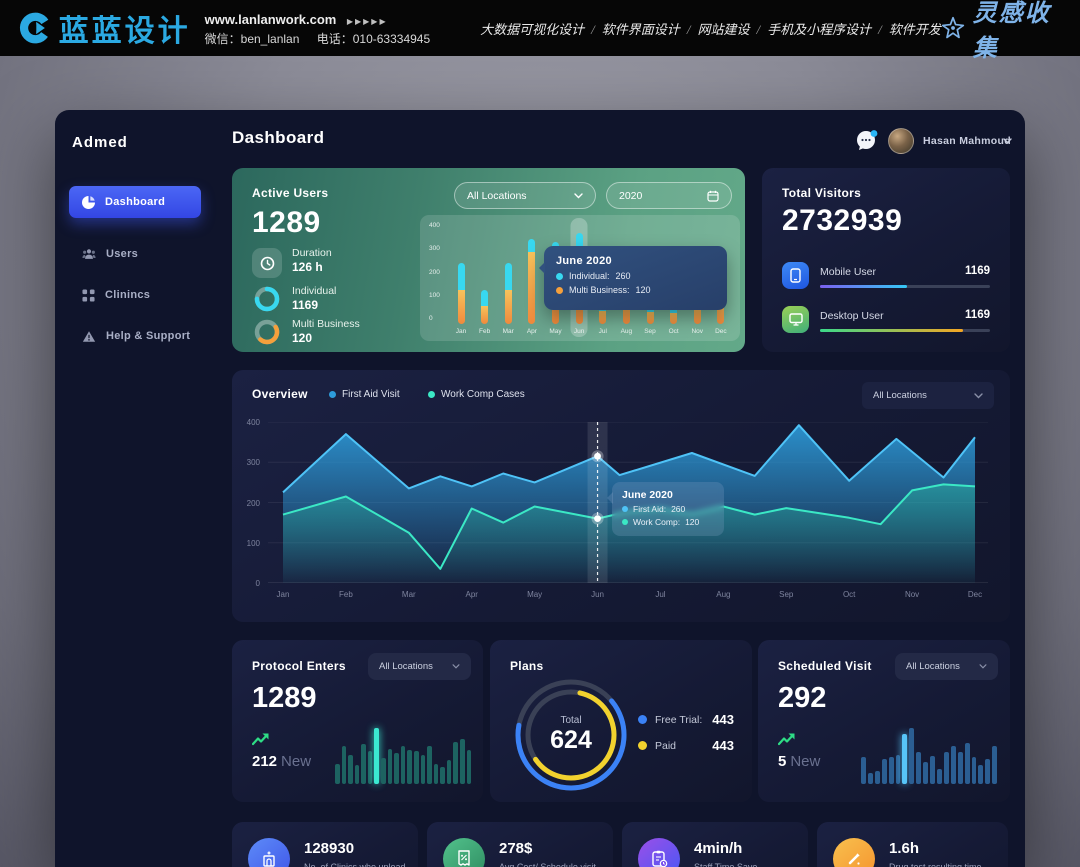  What do you see at coordinates (900, 395) in the screenshot?
I see `location-dropdown-value: All Locations` at bounding box center [900, 395].